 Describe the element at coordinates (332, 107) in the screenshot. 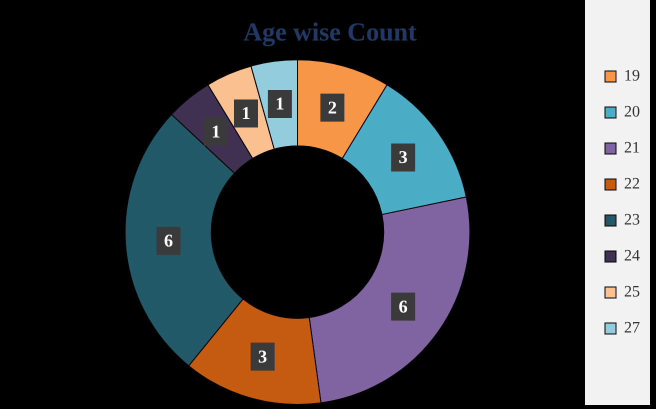

I see `data-label: 2` at that location.